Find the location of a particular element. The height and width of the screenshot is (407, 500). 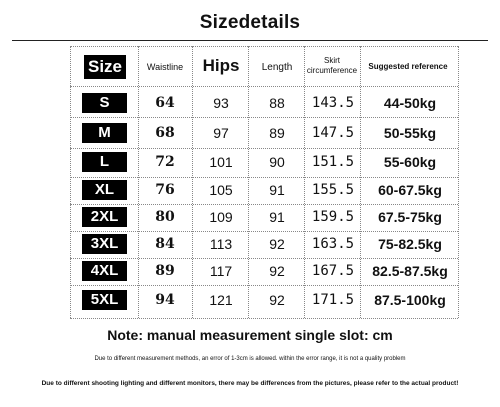

cell-skirt-circumference: 163.5 is located at coordinates (333, 244).